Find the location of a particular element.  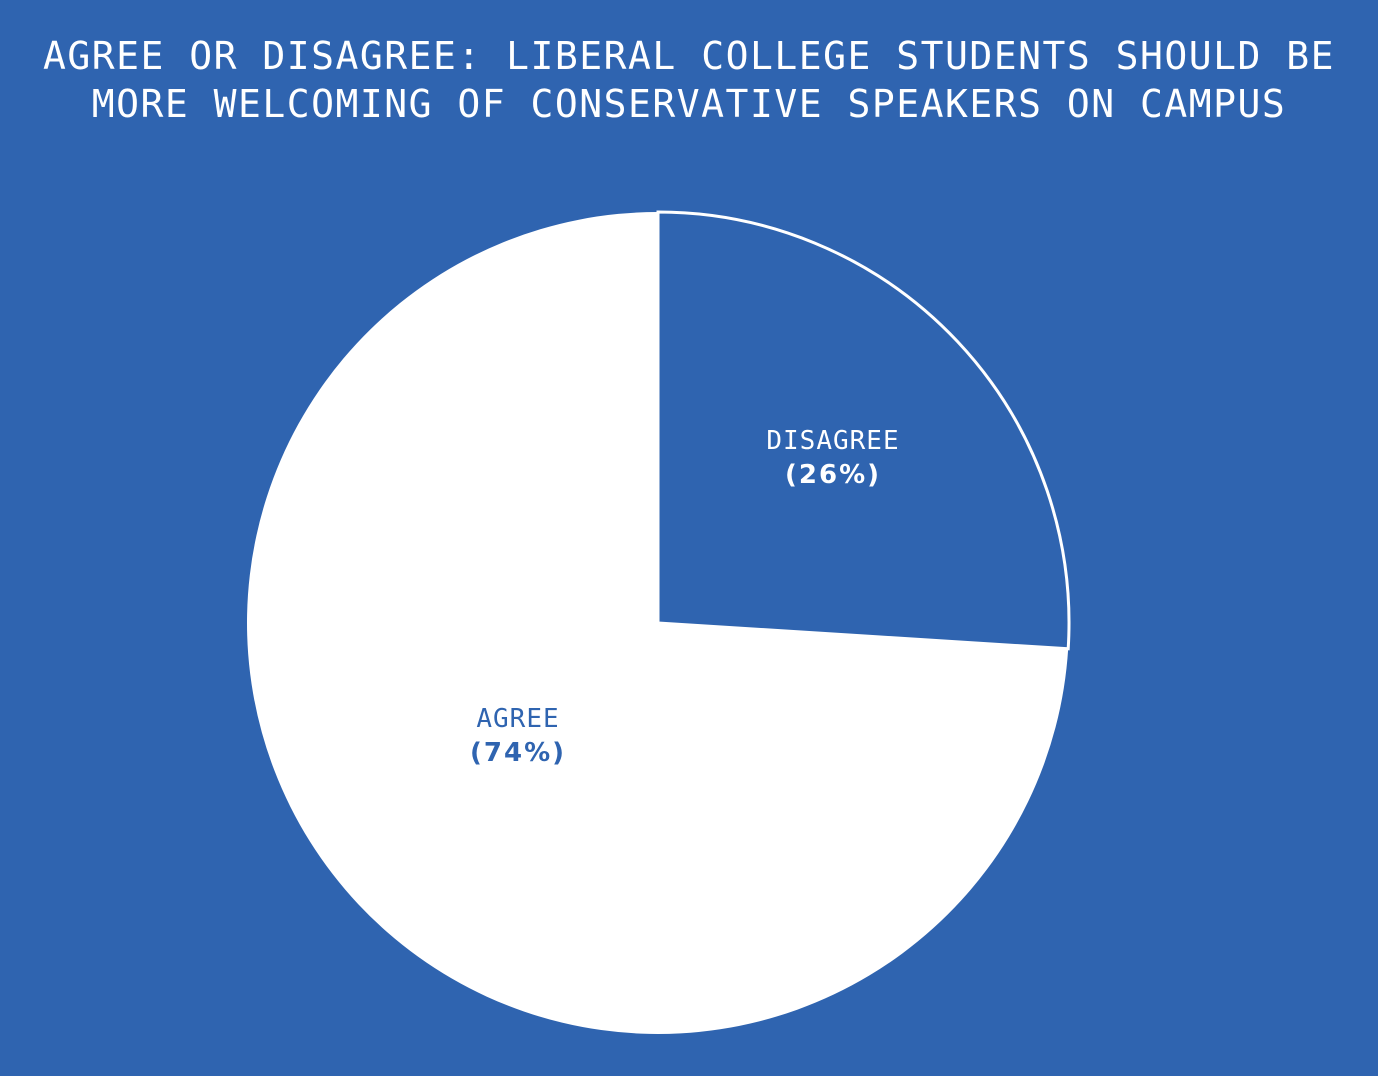

slice-label-disagree-percent: (26%) is located at coordinates (833, 475).